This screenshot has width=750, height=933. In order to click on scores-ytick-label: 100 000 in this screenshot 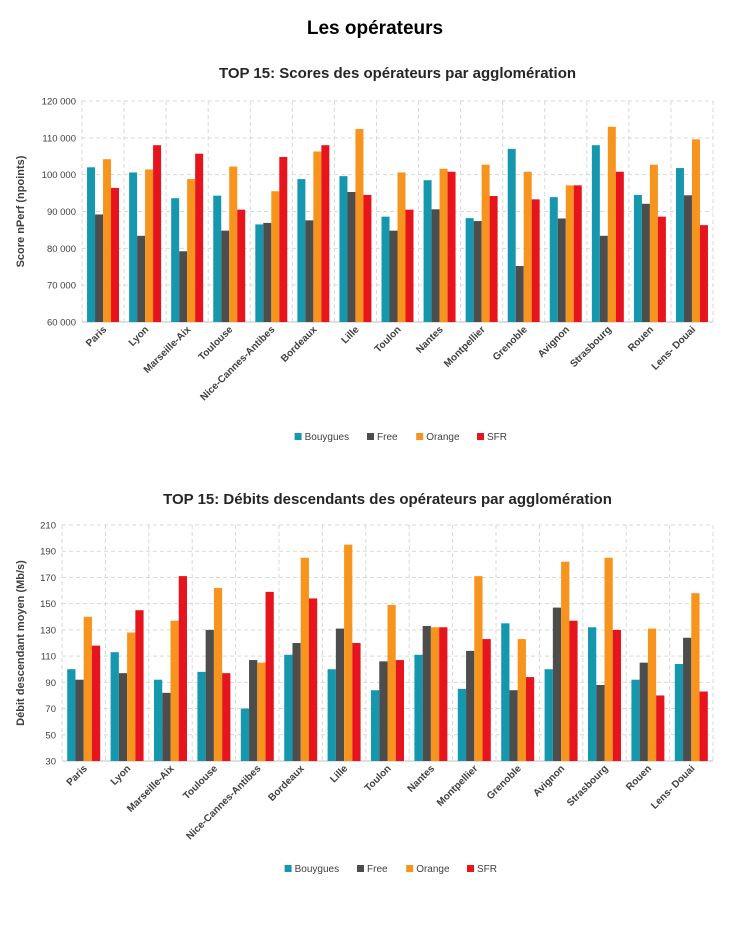, I will do `click(59, 175)`.